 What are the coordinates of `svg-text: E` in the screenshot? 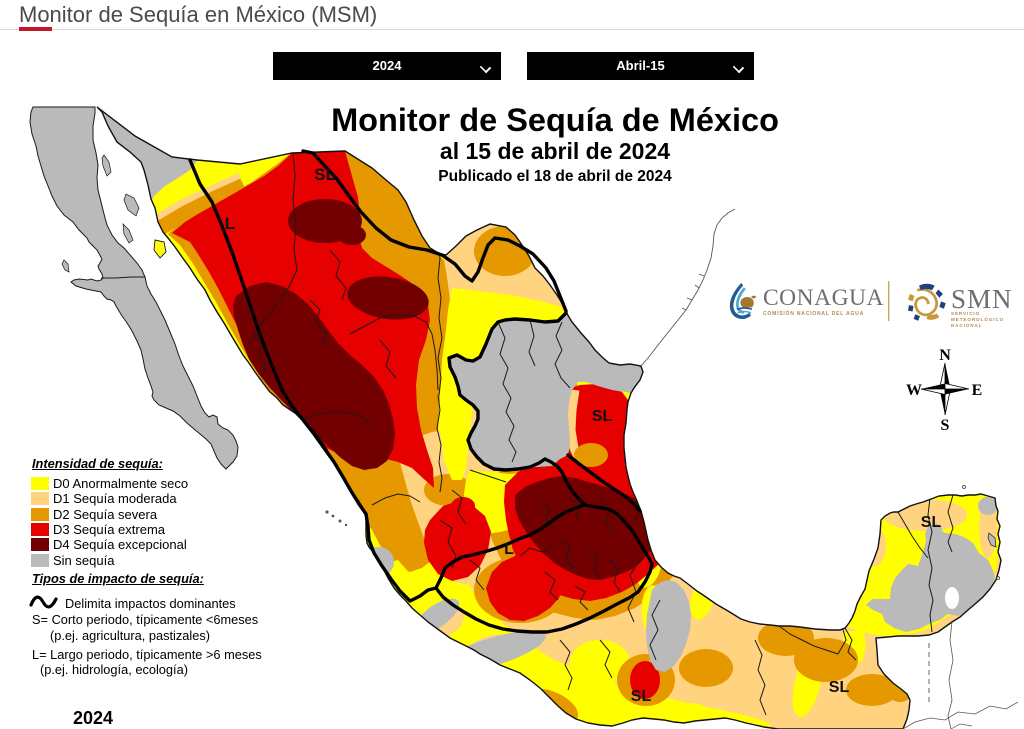 It's located at (977, 390).